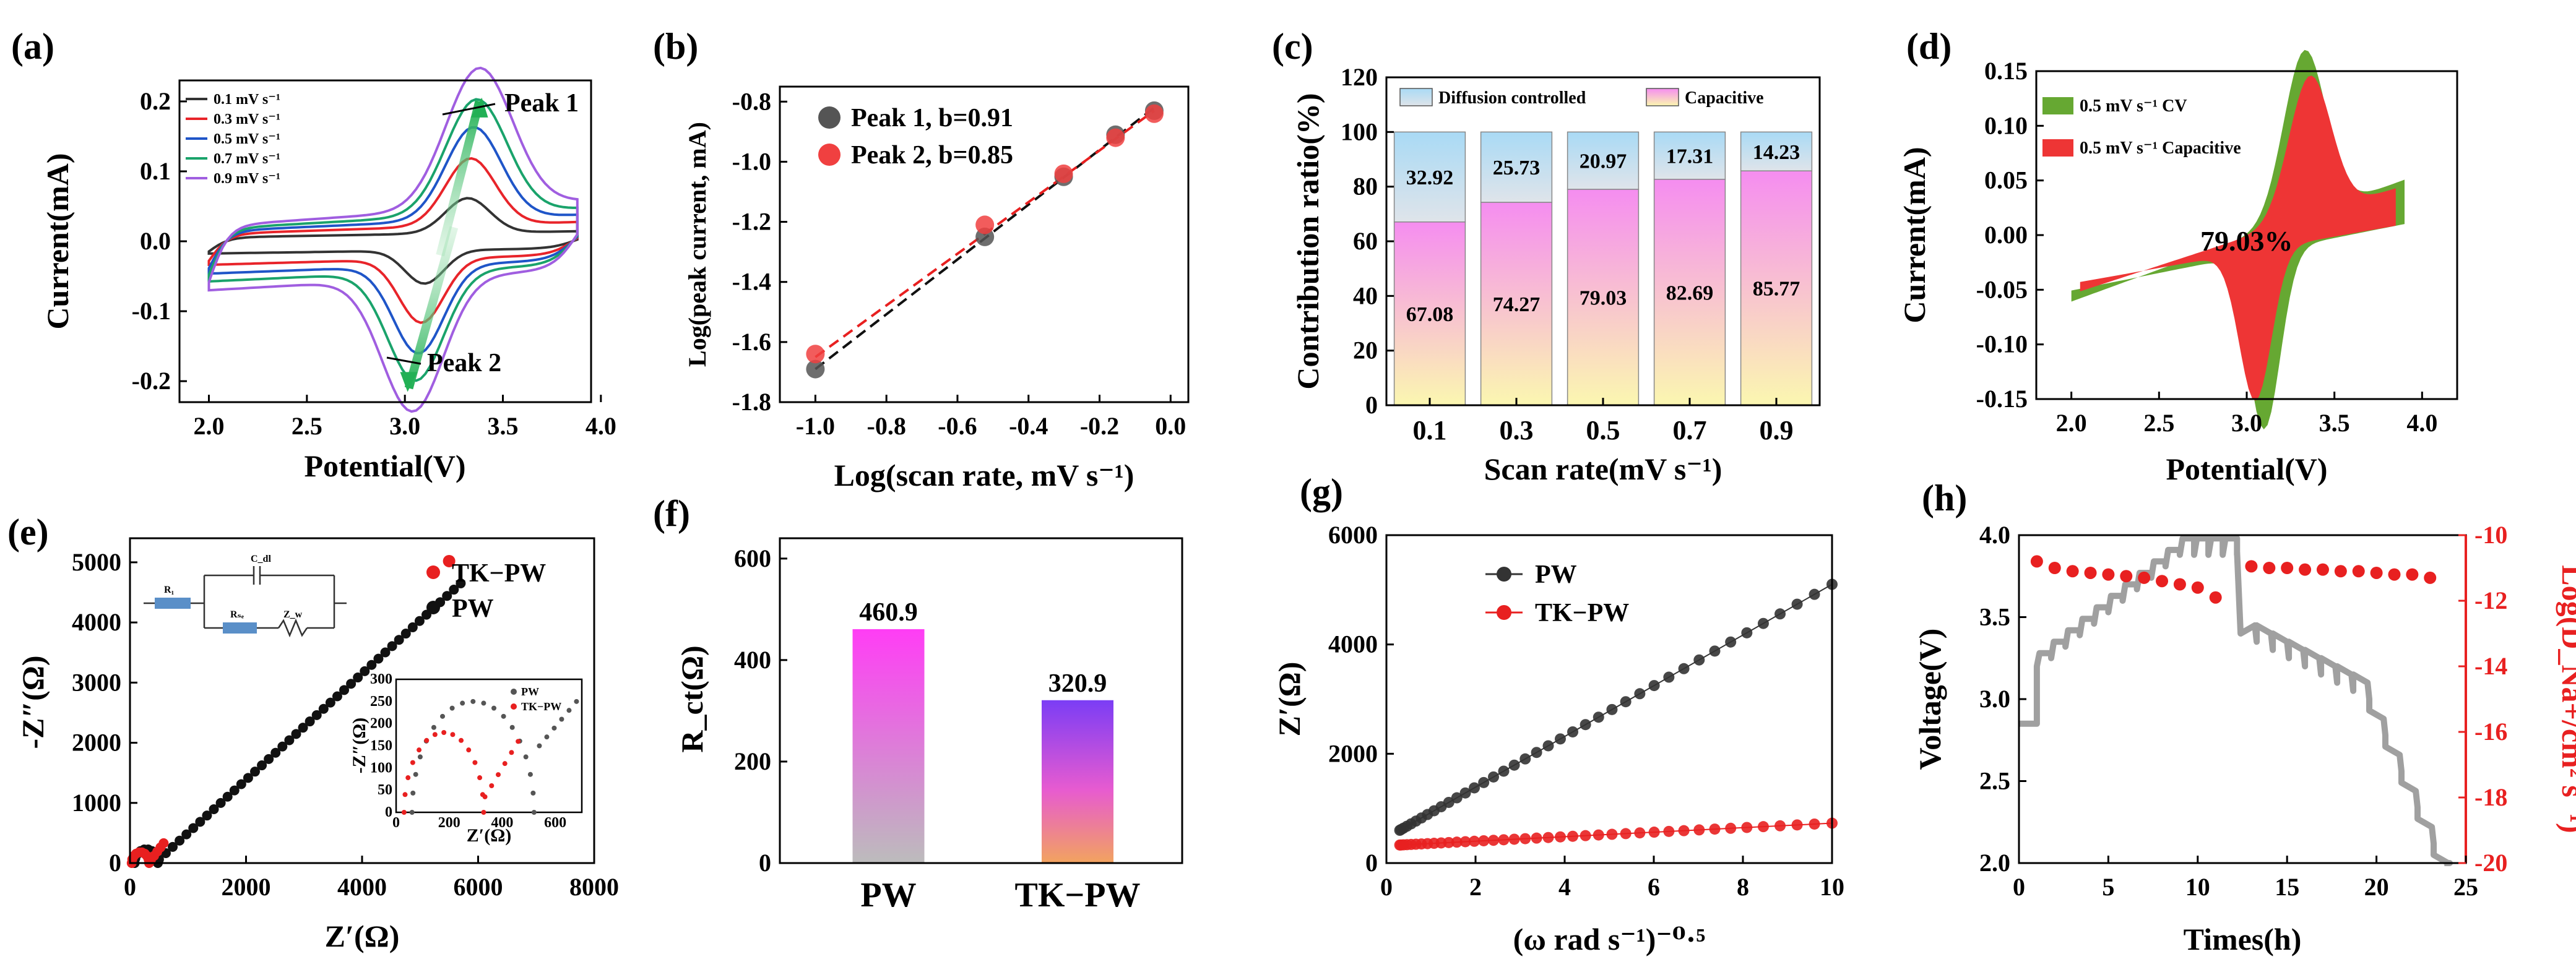  I want to click on legend-item: TK−PW, so click(1557, 613).